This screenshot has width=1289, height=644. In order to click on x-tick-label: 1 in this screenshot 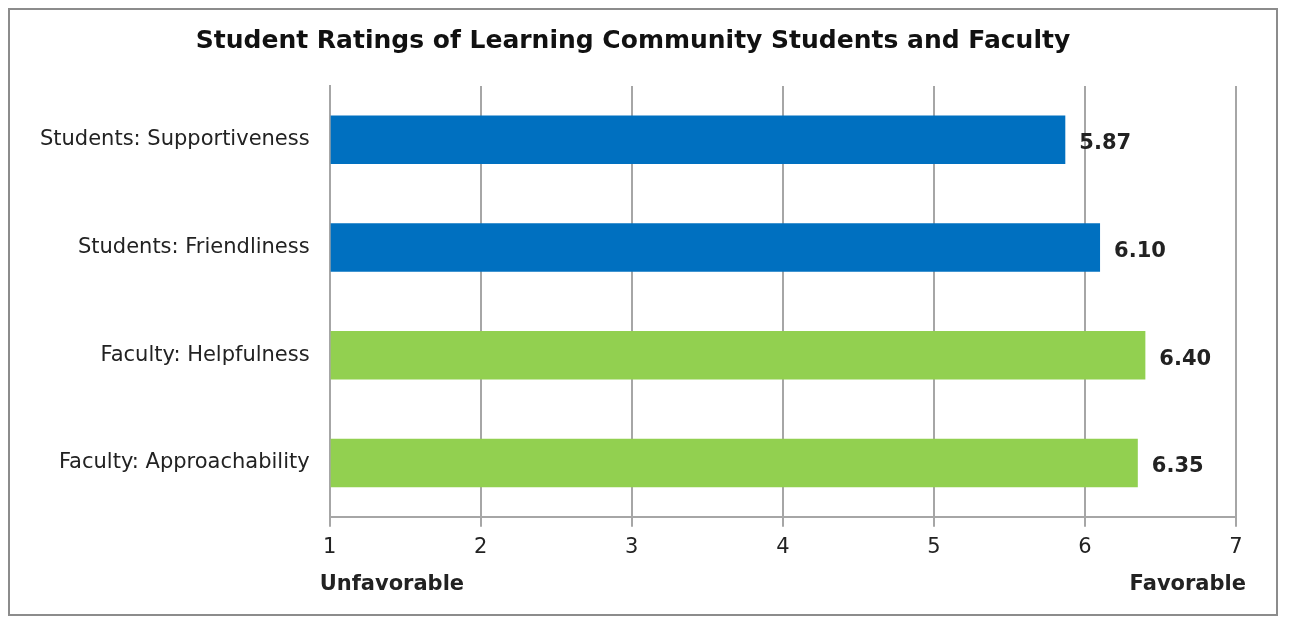, I will do `click(329, 545)`.